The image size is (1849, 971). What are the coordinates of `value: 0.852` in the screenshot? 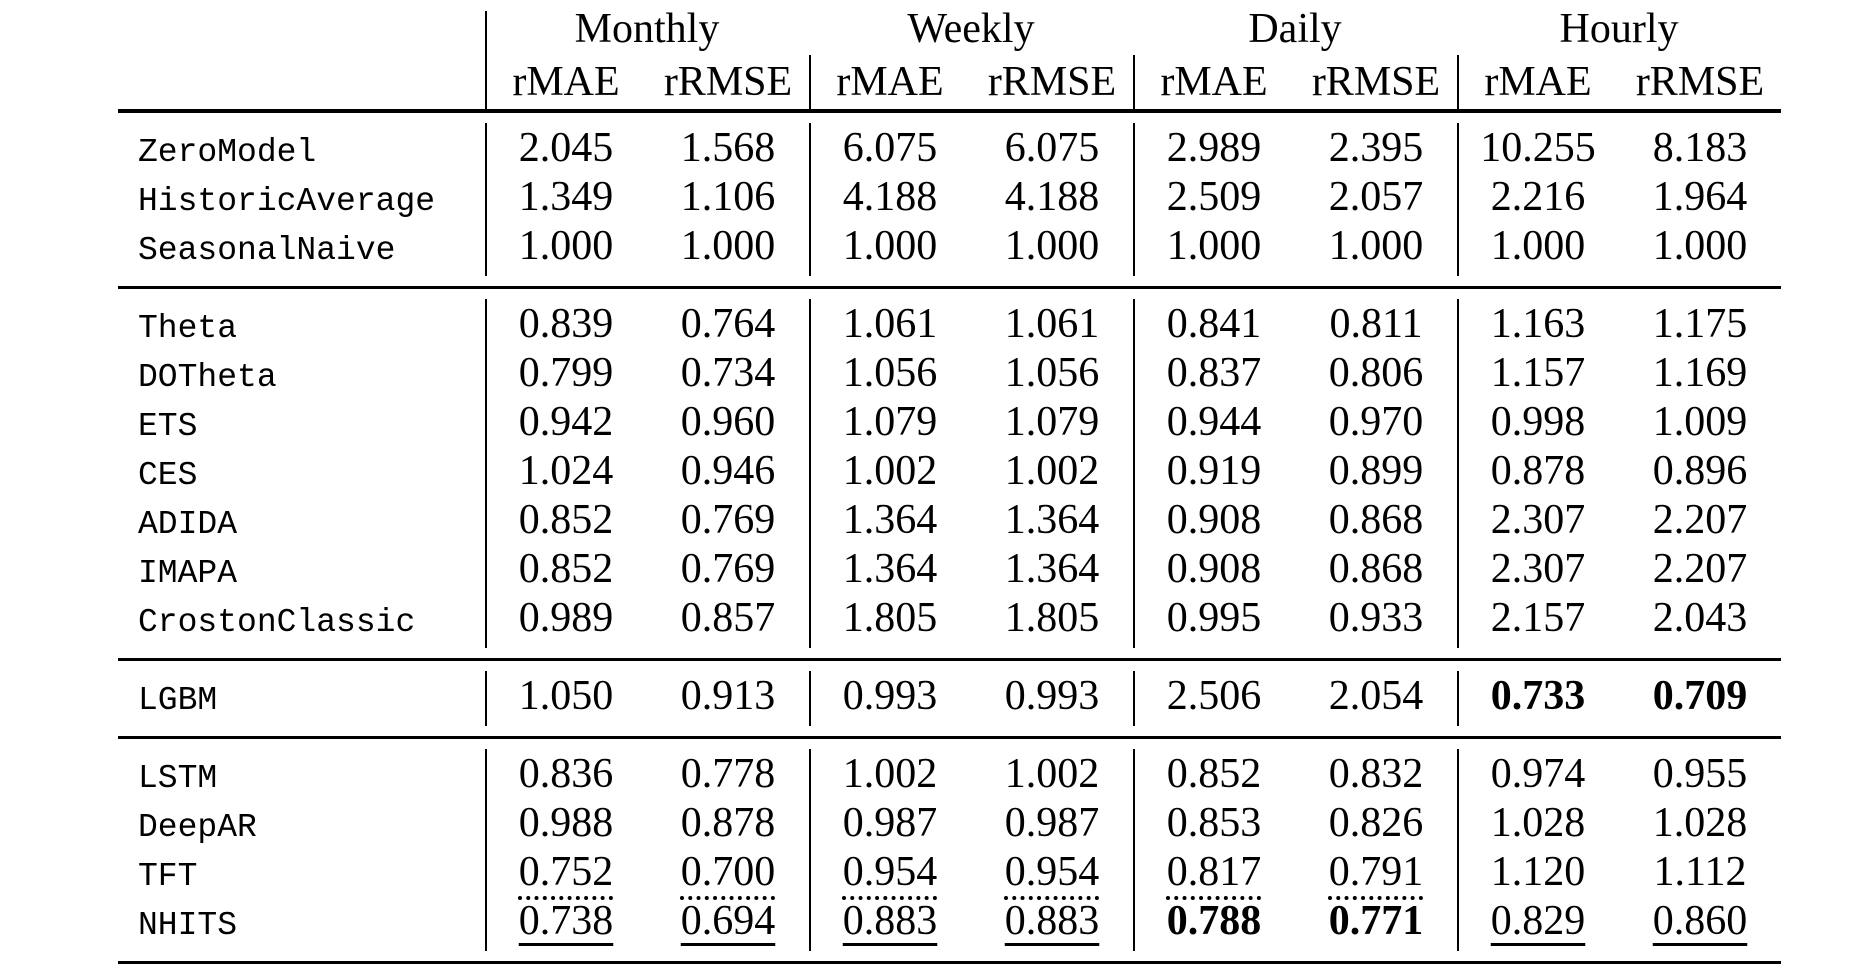 It's located at (566, 569).